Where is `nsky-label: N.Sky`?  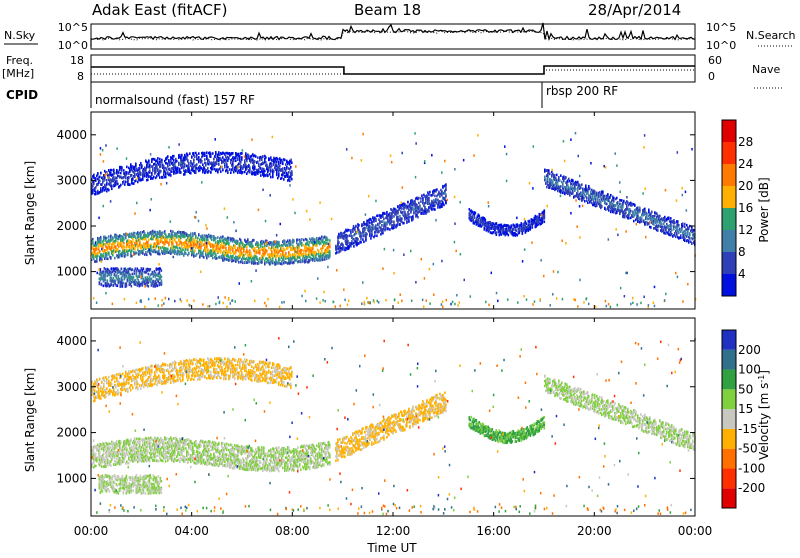 nsky-label: N.Sky is located at coordinates (20, 35).